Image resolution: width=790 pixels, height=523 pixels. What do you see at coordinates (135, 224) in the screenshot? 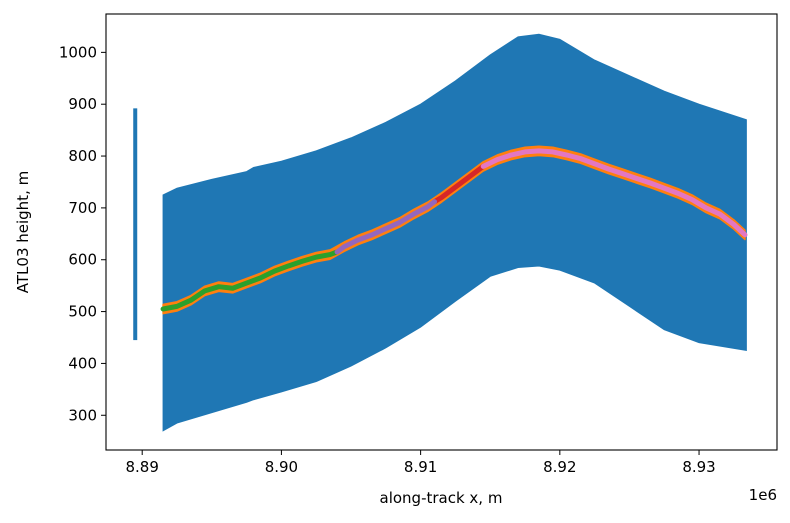
I see `series-isolated-strip` at bounding box center [135, 224].